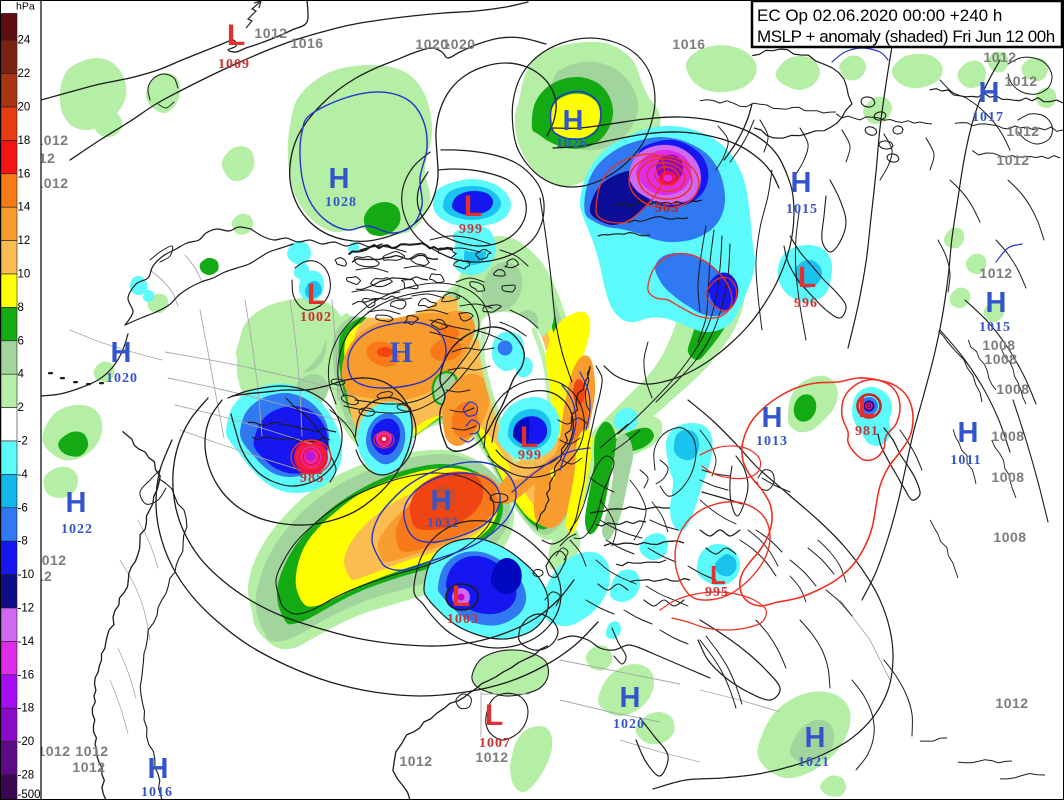 Image resolution: width=1064 pixels, height=800 pixels. What do you see at coordinates (24, 108) in the screenshot?
I see `svg-text: 20` at bounding box center [24, 108].